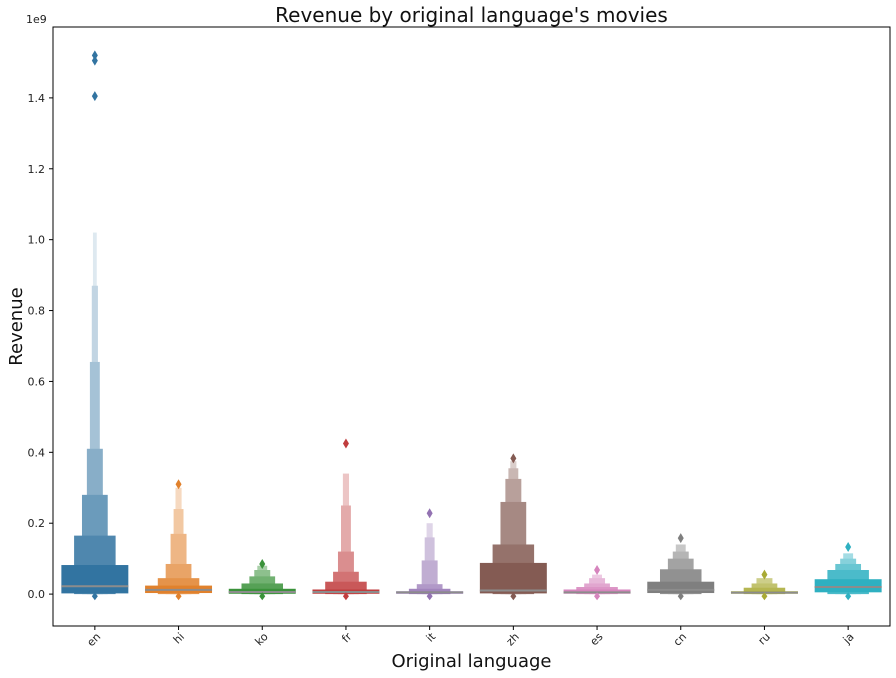 The width and height of the screenshot is (896, 678). What do you see at coordinates (471, 15) in the screenshot?
I see `chart-title: Revenue by original language's movies` at bounding box center [471, 15].